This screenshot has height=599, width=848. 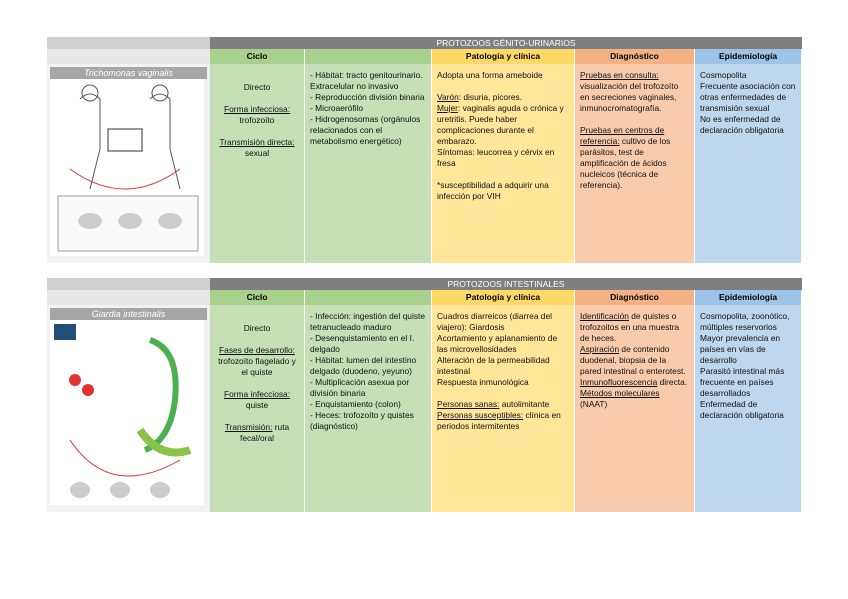 I want to click on paragraph: Respuesta inmunológica, so click(x=503, y=382).